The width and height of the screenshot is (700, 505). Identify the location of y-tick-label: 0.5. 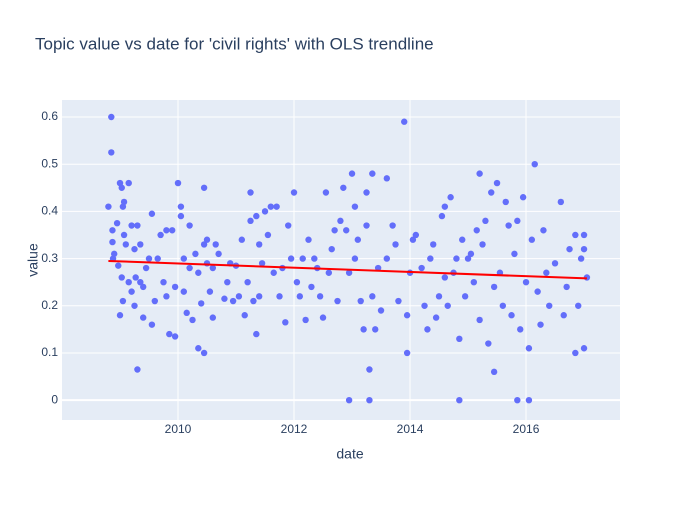
(49, 163).